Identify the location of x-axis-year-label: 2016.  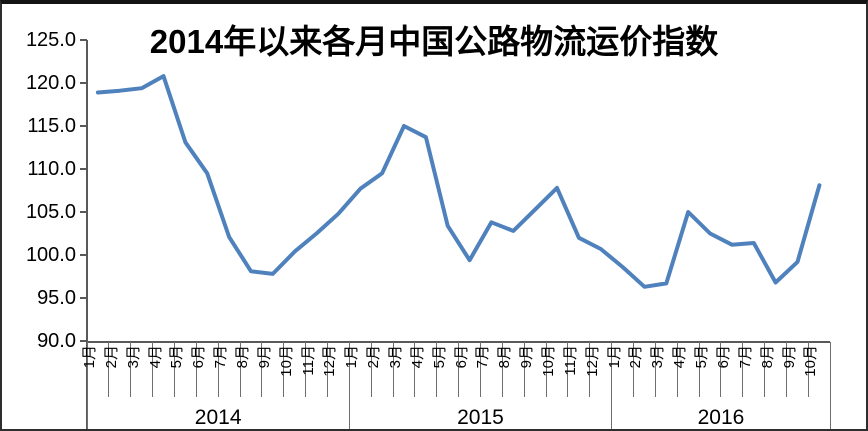
(721, 417).